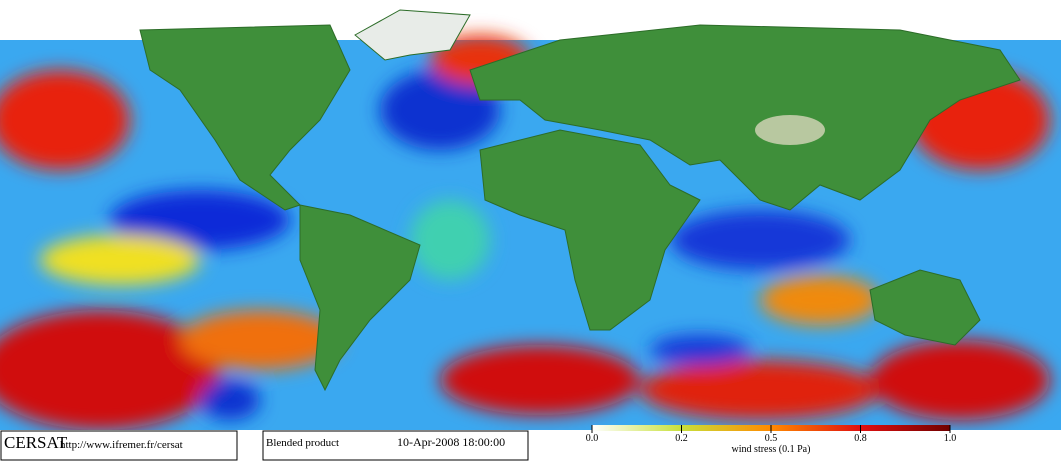 The height and width of the screenshot is (462, 1061). Describe the element at coordinates (590, 230) in the screenshot. I see `africa` at that location.